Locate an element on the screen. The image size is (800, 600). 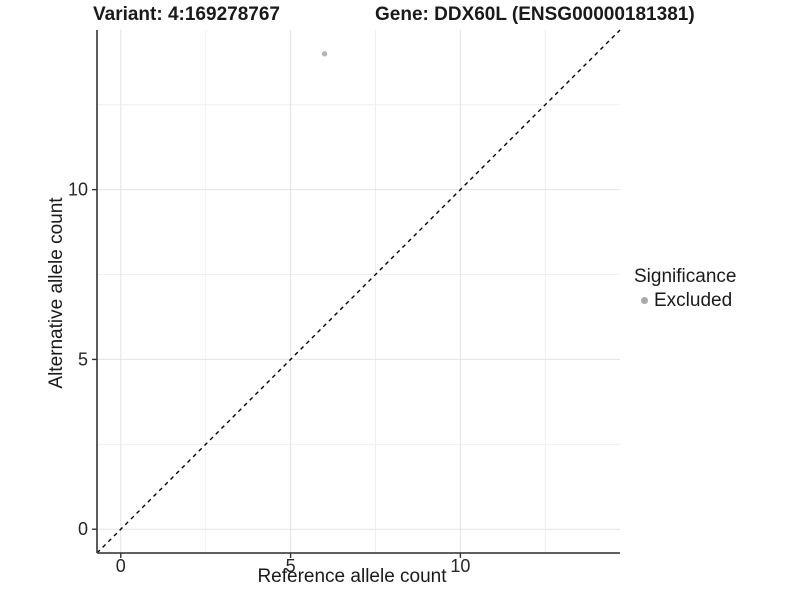
y-tick-label: 5 is located at coordinates (83, 359).